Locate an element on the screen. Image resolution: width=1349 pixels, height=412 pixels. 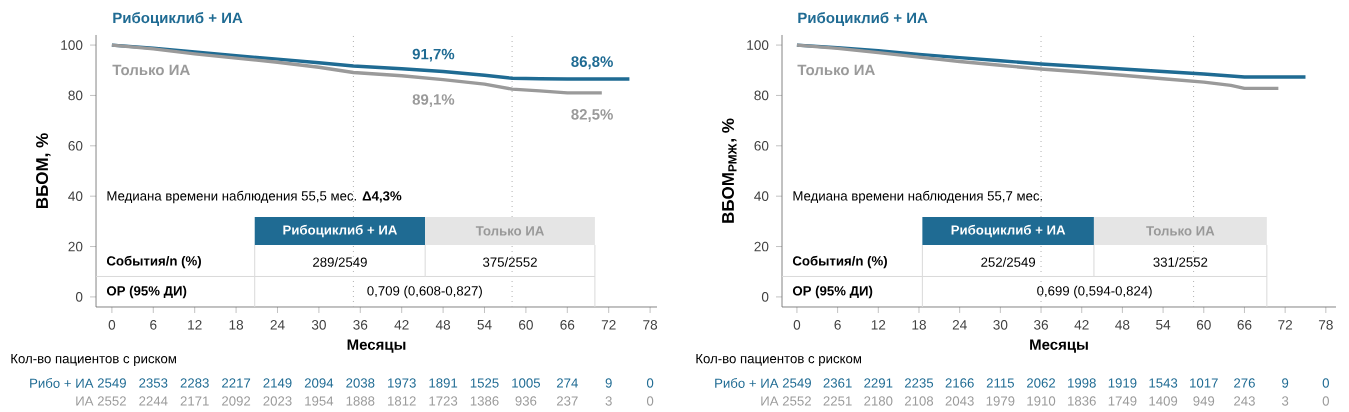
text: 3 is located at coordinates (608, 401).